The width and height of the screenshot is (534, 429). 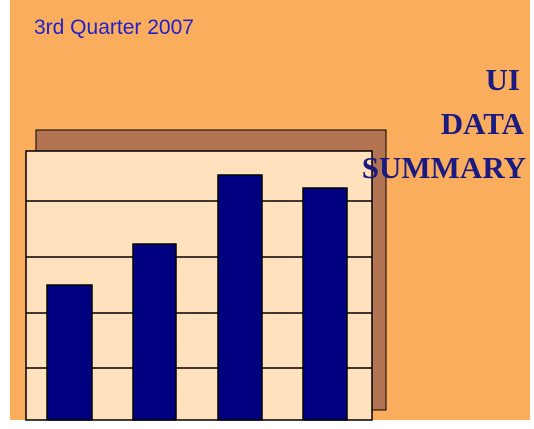 What do you see at coordinates (503, 79) in the screenshot?
I see `title-line: UI` at bounding box center [503, 79].